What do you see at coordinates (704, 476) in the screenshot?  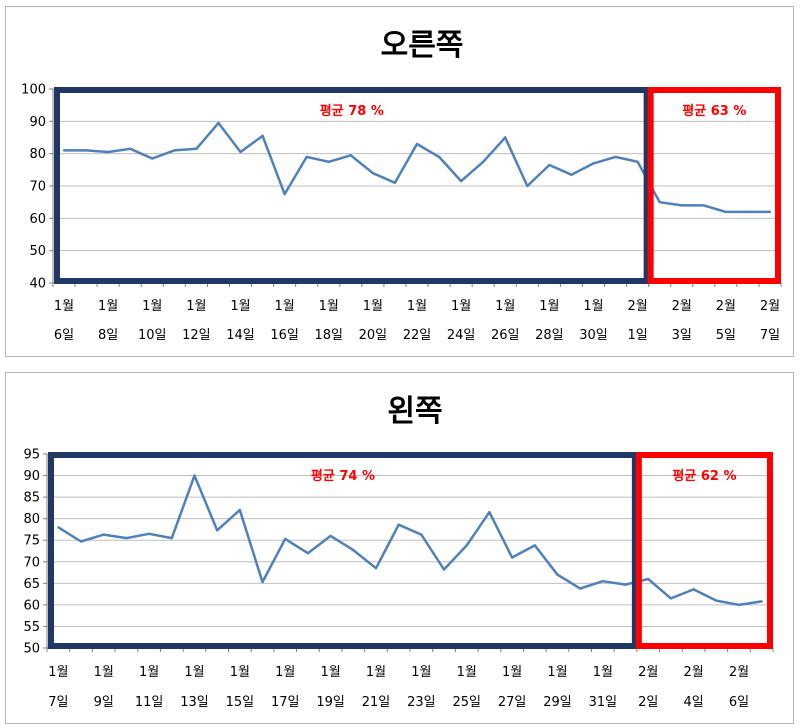 I see `average-label: 평균 62 %` at bounding box center [704, 476].